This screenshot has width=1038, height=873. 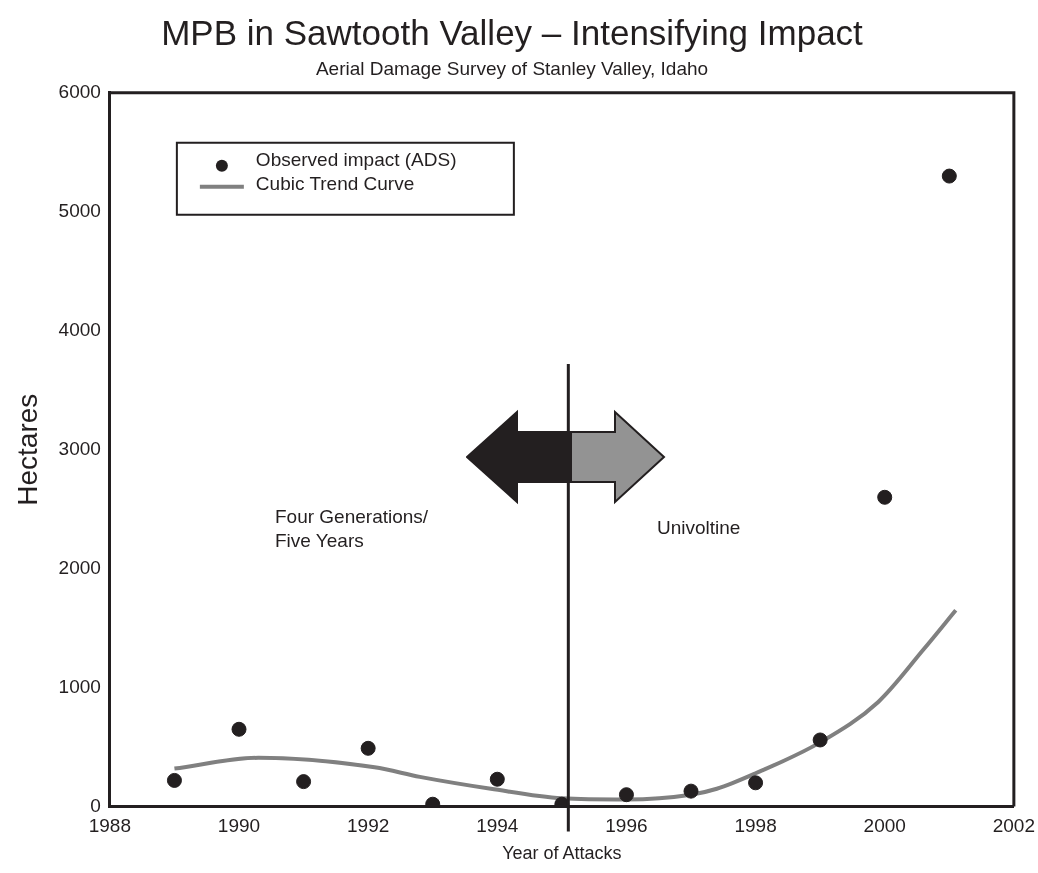 What do you see at coordinates (755, 826) in the screenshot?
I see `x-tick-label: 1998` at bounding box center [755, 826].